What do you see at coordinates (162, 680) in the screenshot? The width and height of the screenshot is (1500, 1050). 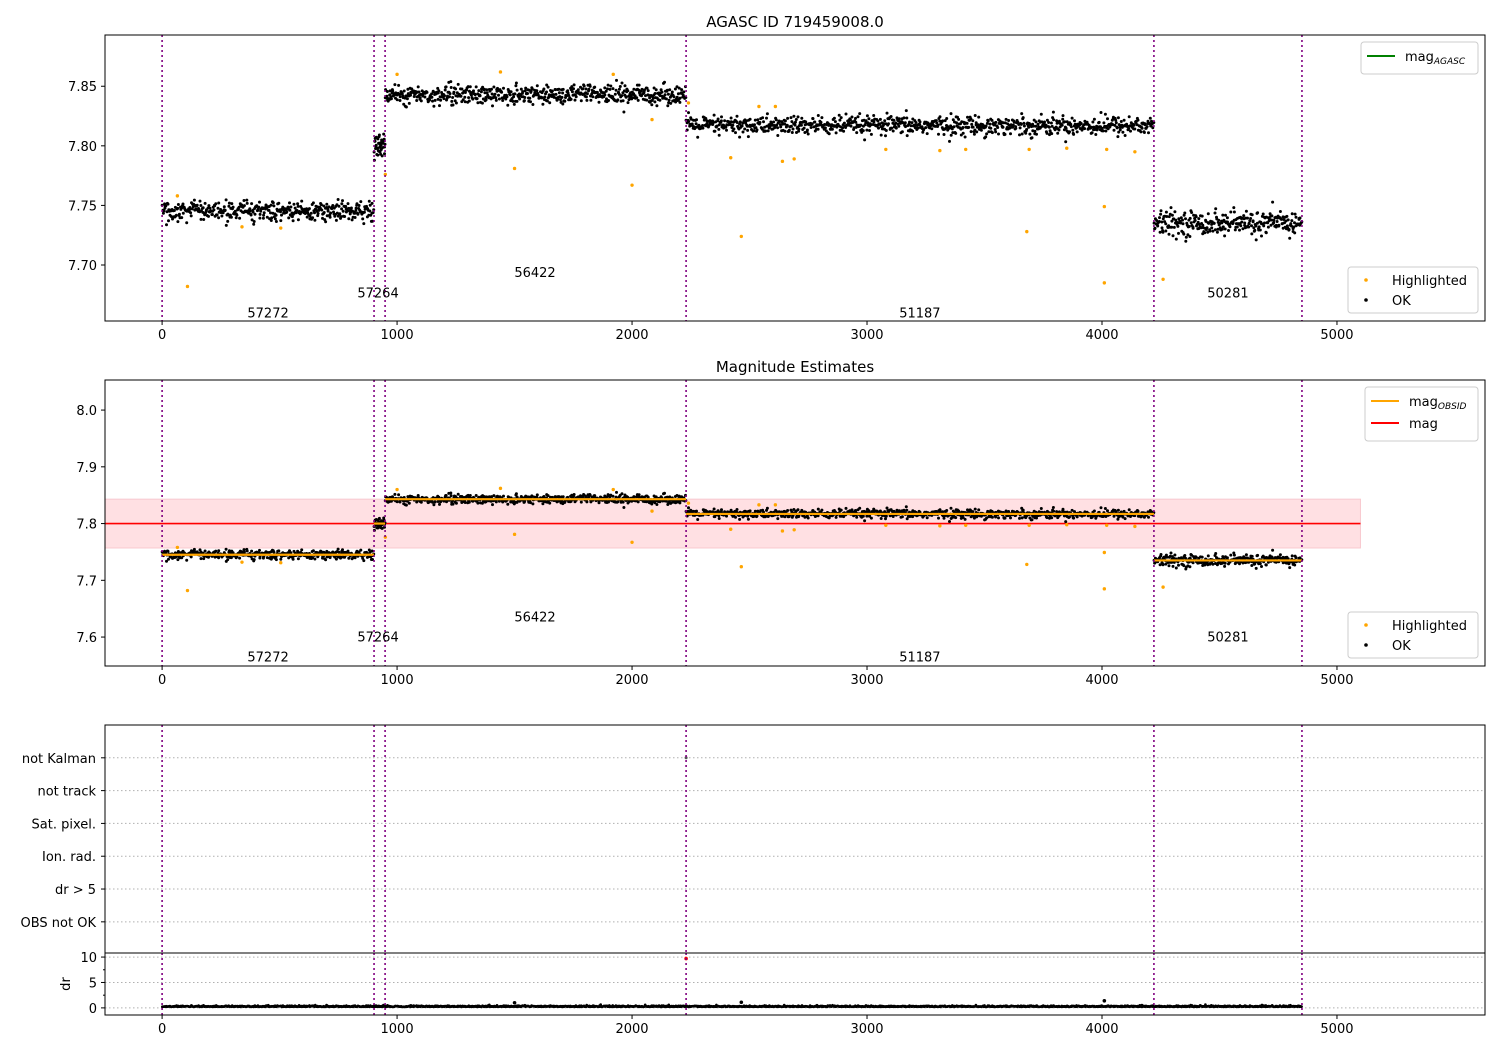 I see `x-tick-label: 0` at bounding box center [162, 680].